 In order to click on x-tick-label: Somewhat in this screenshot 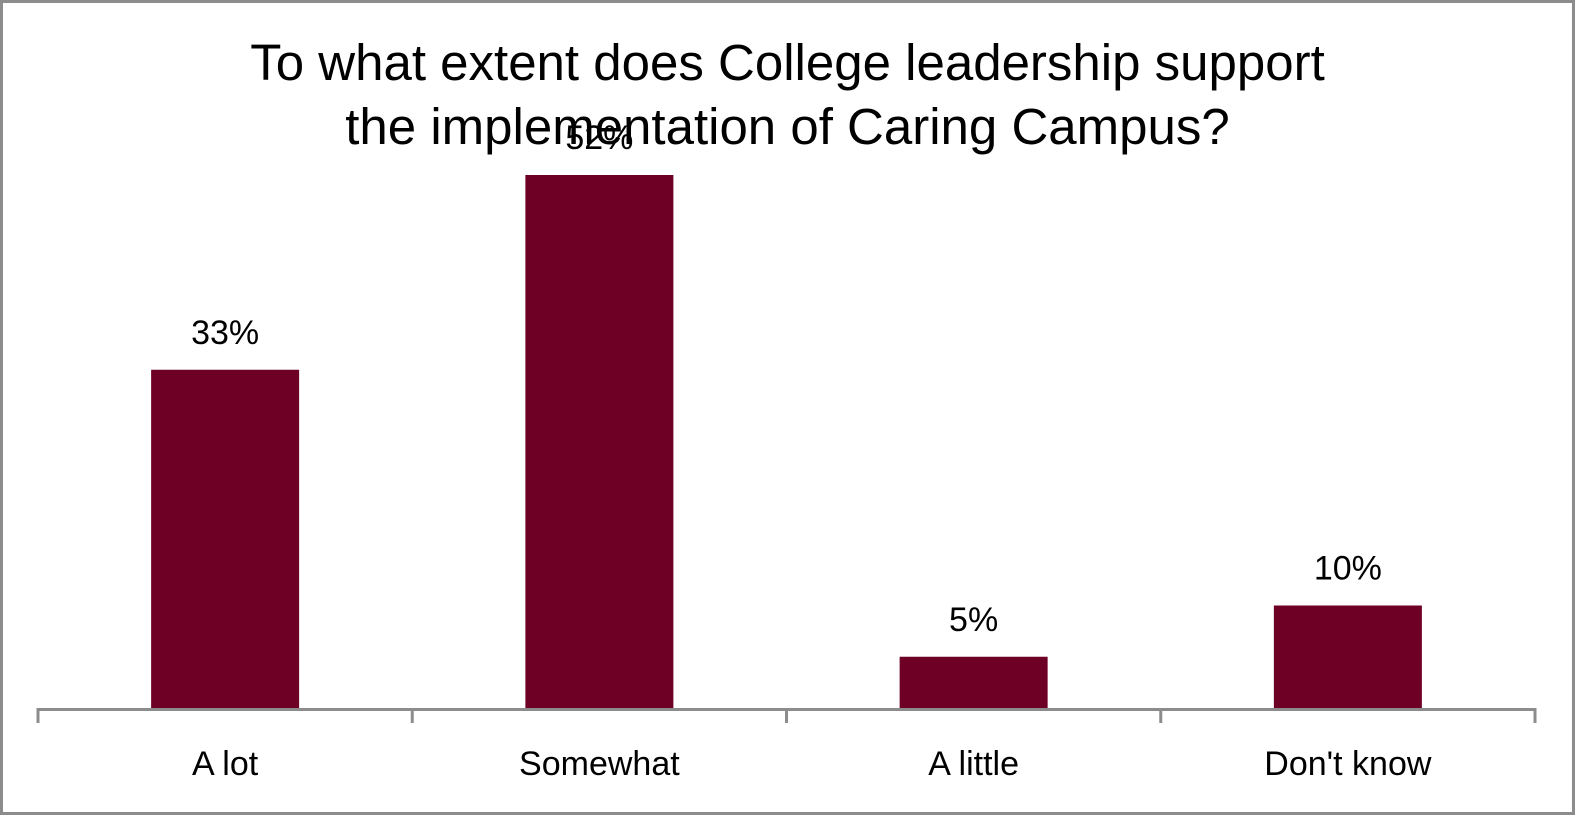, I will do `click(599, 764)`.